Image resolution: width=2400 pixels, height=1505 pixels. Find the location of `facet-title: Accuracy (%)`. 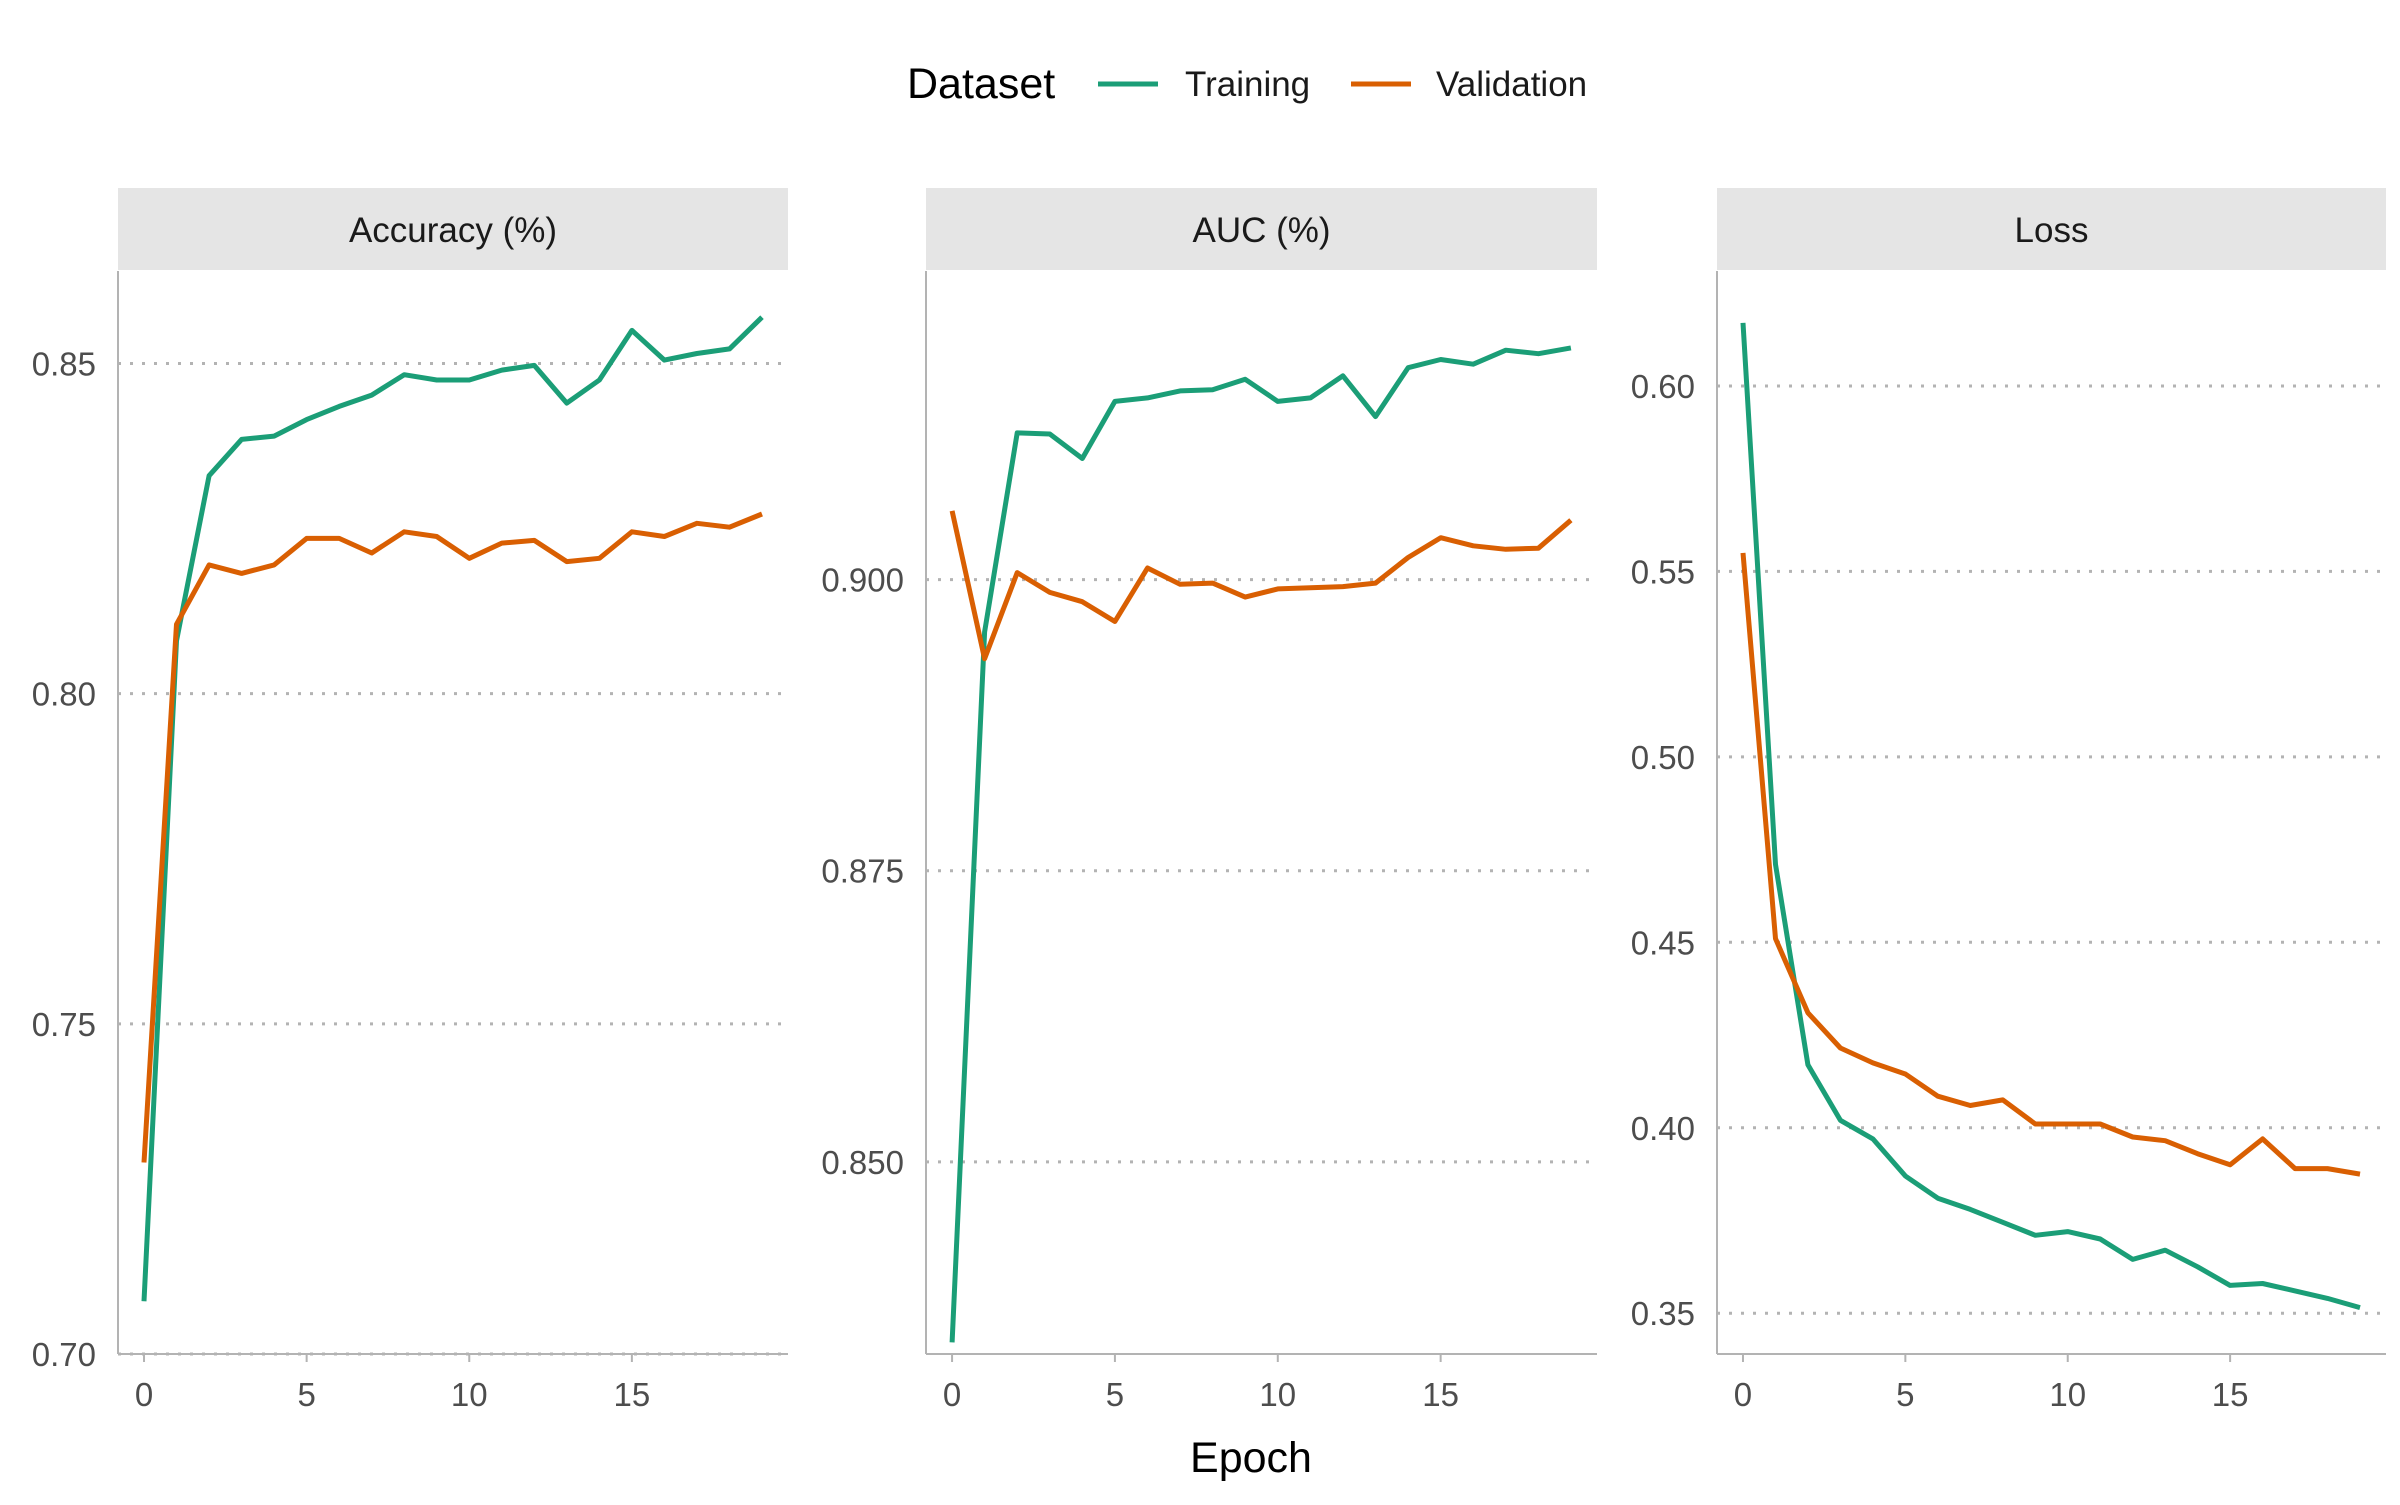

facet-title: Accuracy (%) is located at coordinates (453, 230).